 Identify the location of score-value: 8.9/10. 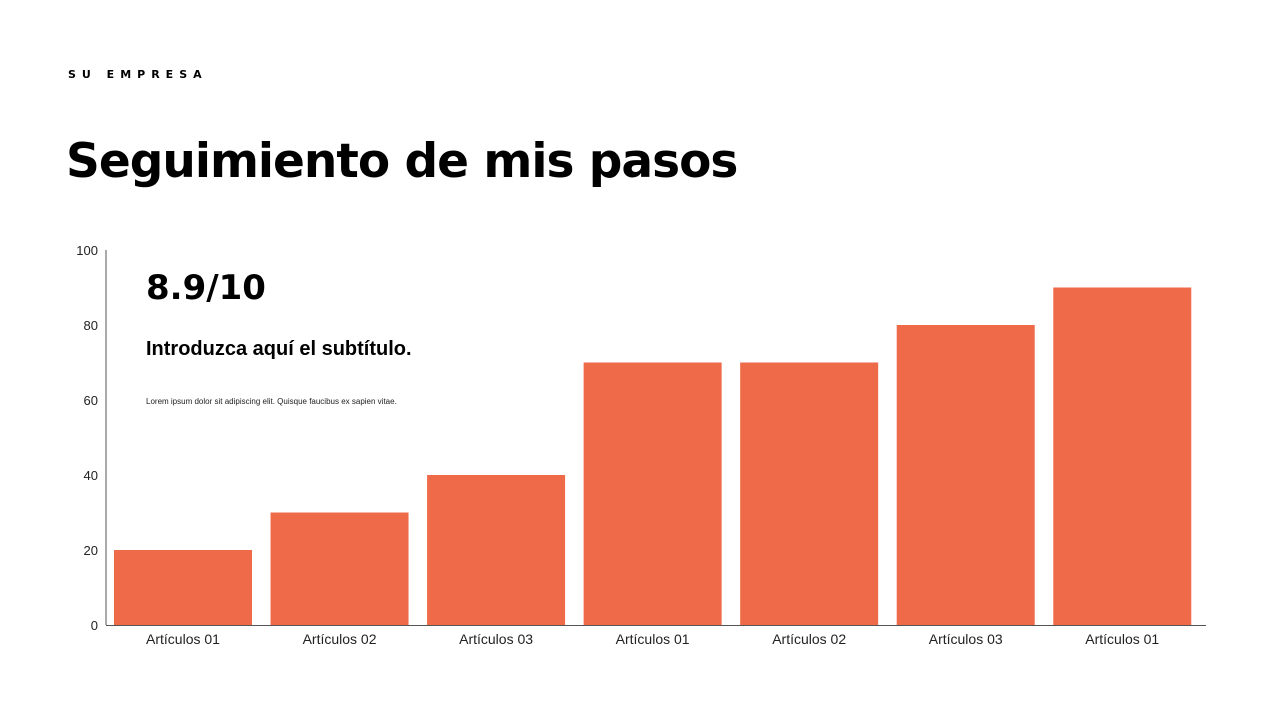
(206, 288).